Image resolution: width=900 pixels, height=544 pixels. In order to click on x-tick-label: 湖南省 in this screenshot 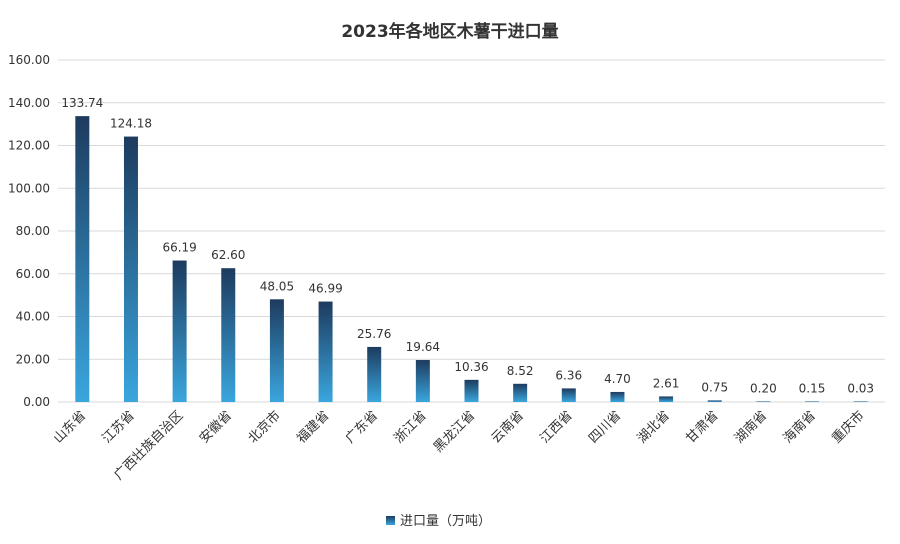, I will do `click(750, 427)`.